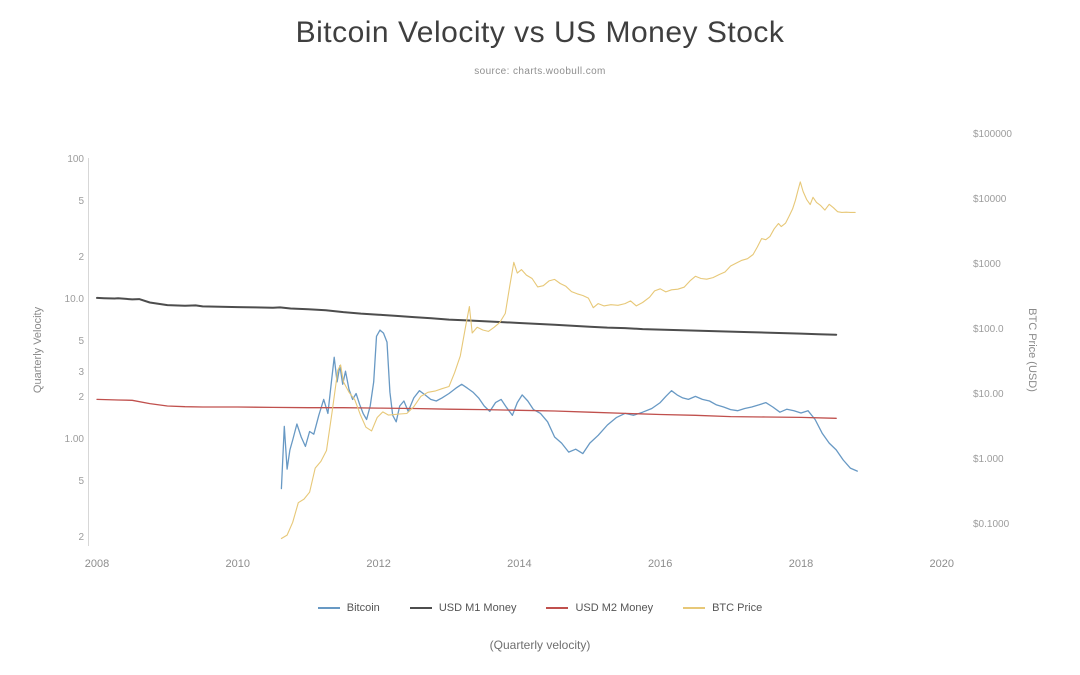  What do you see at coordinates (990, 199) in the screenshot?
I see `right-axis-tick-label: $10000` at bounding box center [990, 199].